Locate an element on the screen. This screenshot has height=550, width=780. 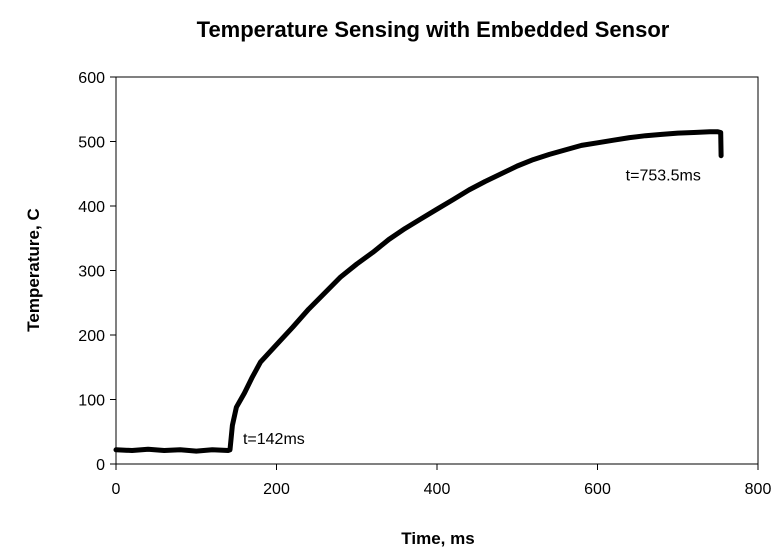
x-tick-label: 200 is located at coordinates (276, 489).